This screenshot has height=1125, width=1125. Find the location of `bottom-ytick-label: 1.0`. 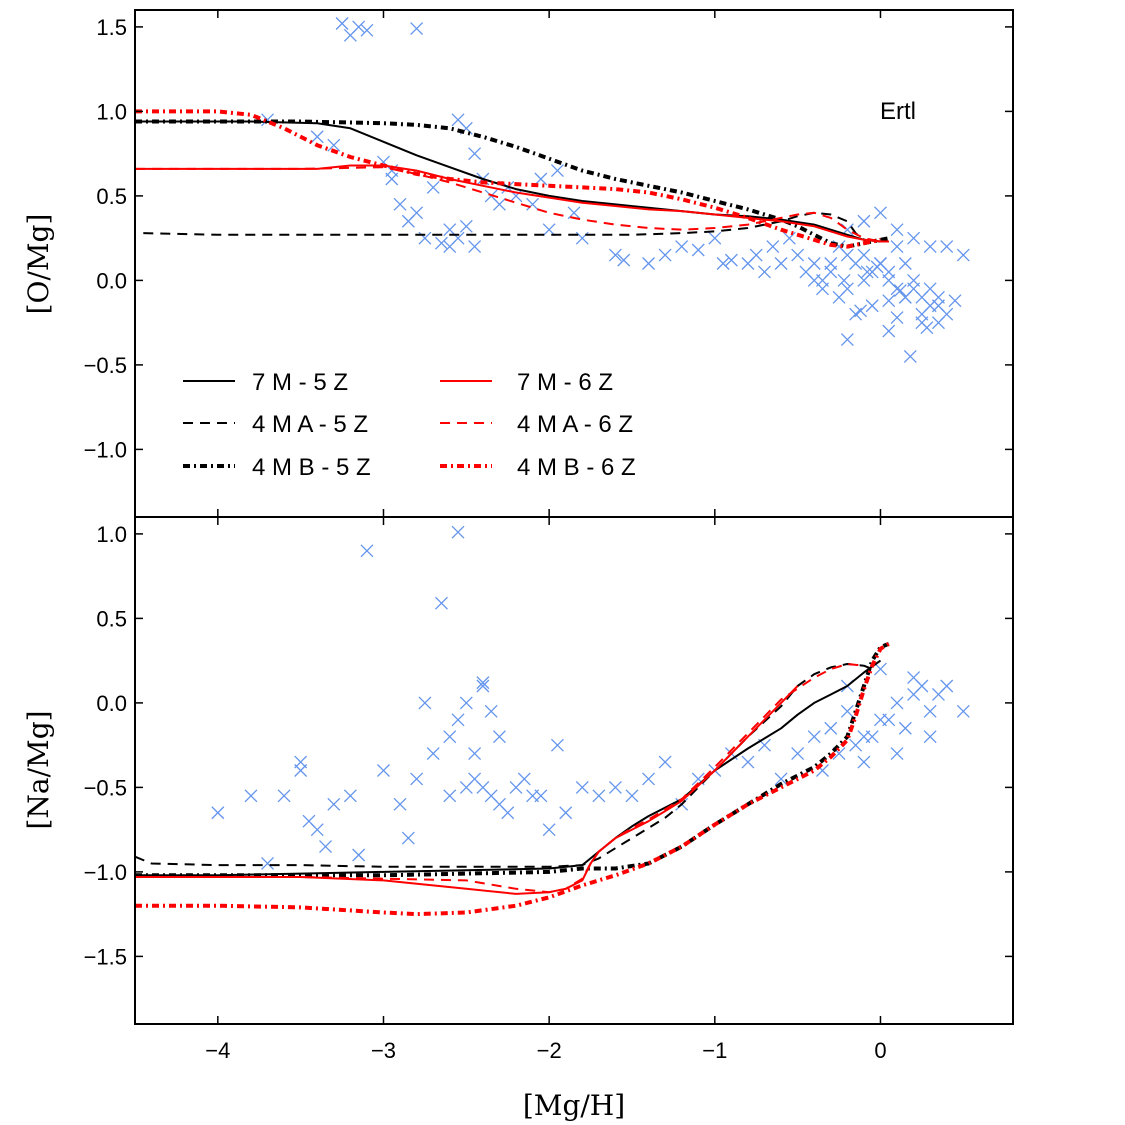

bottom-ytick-label: 1.0 is located at coordinates (111, 534).